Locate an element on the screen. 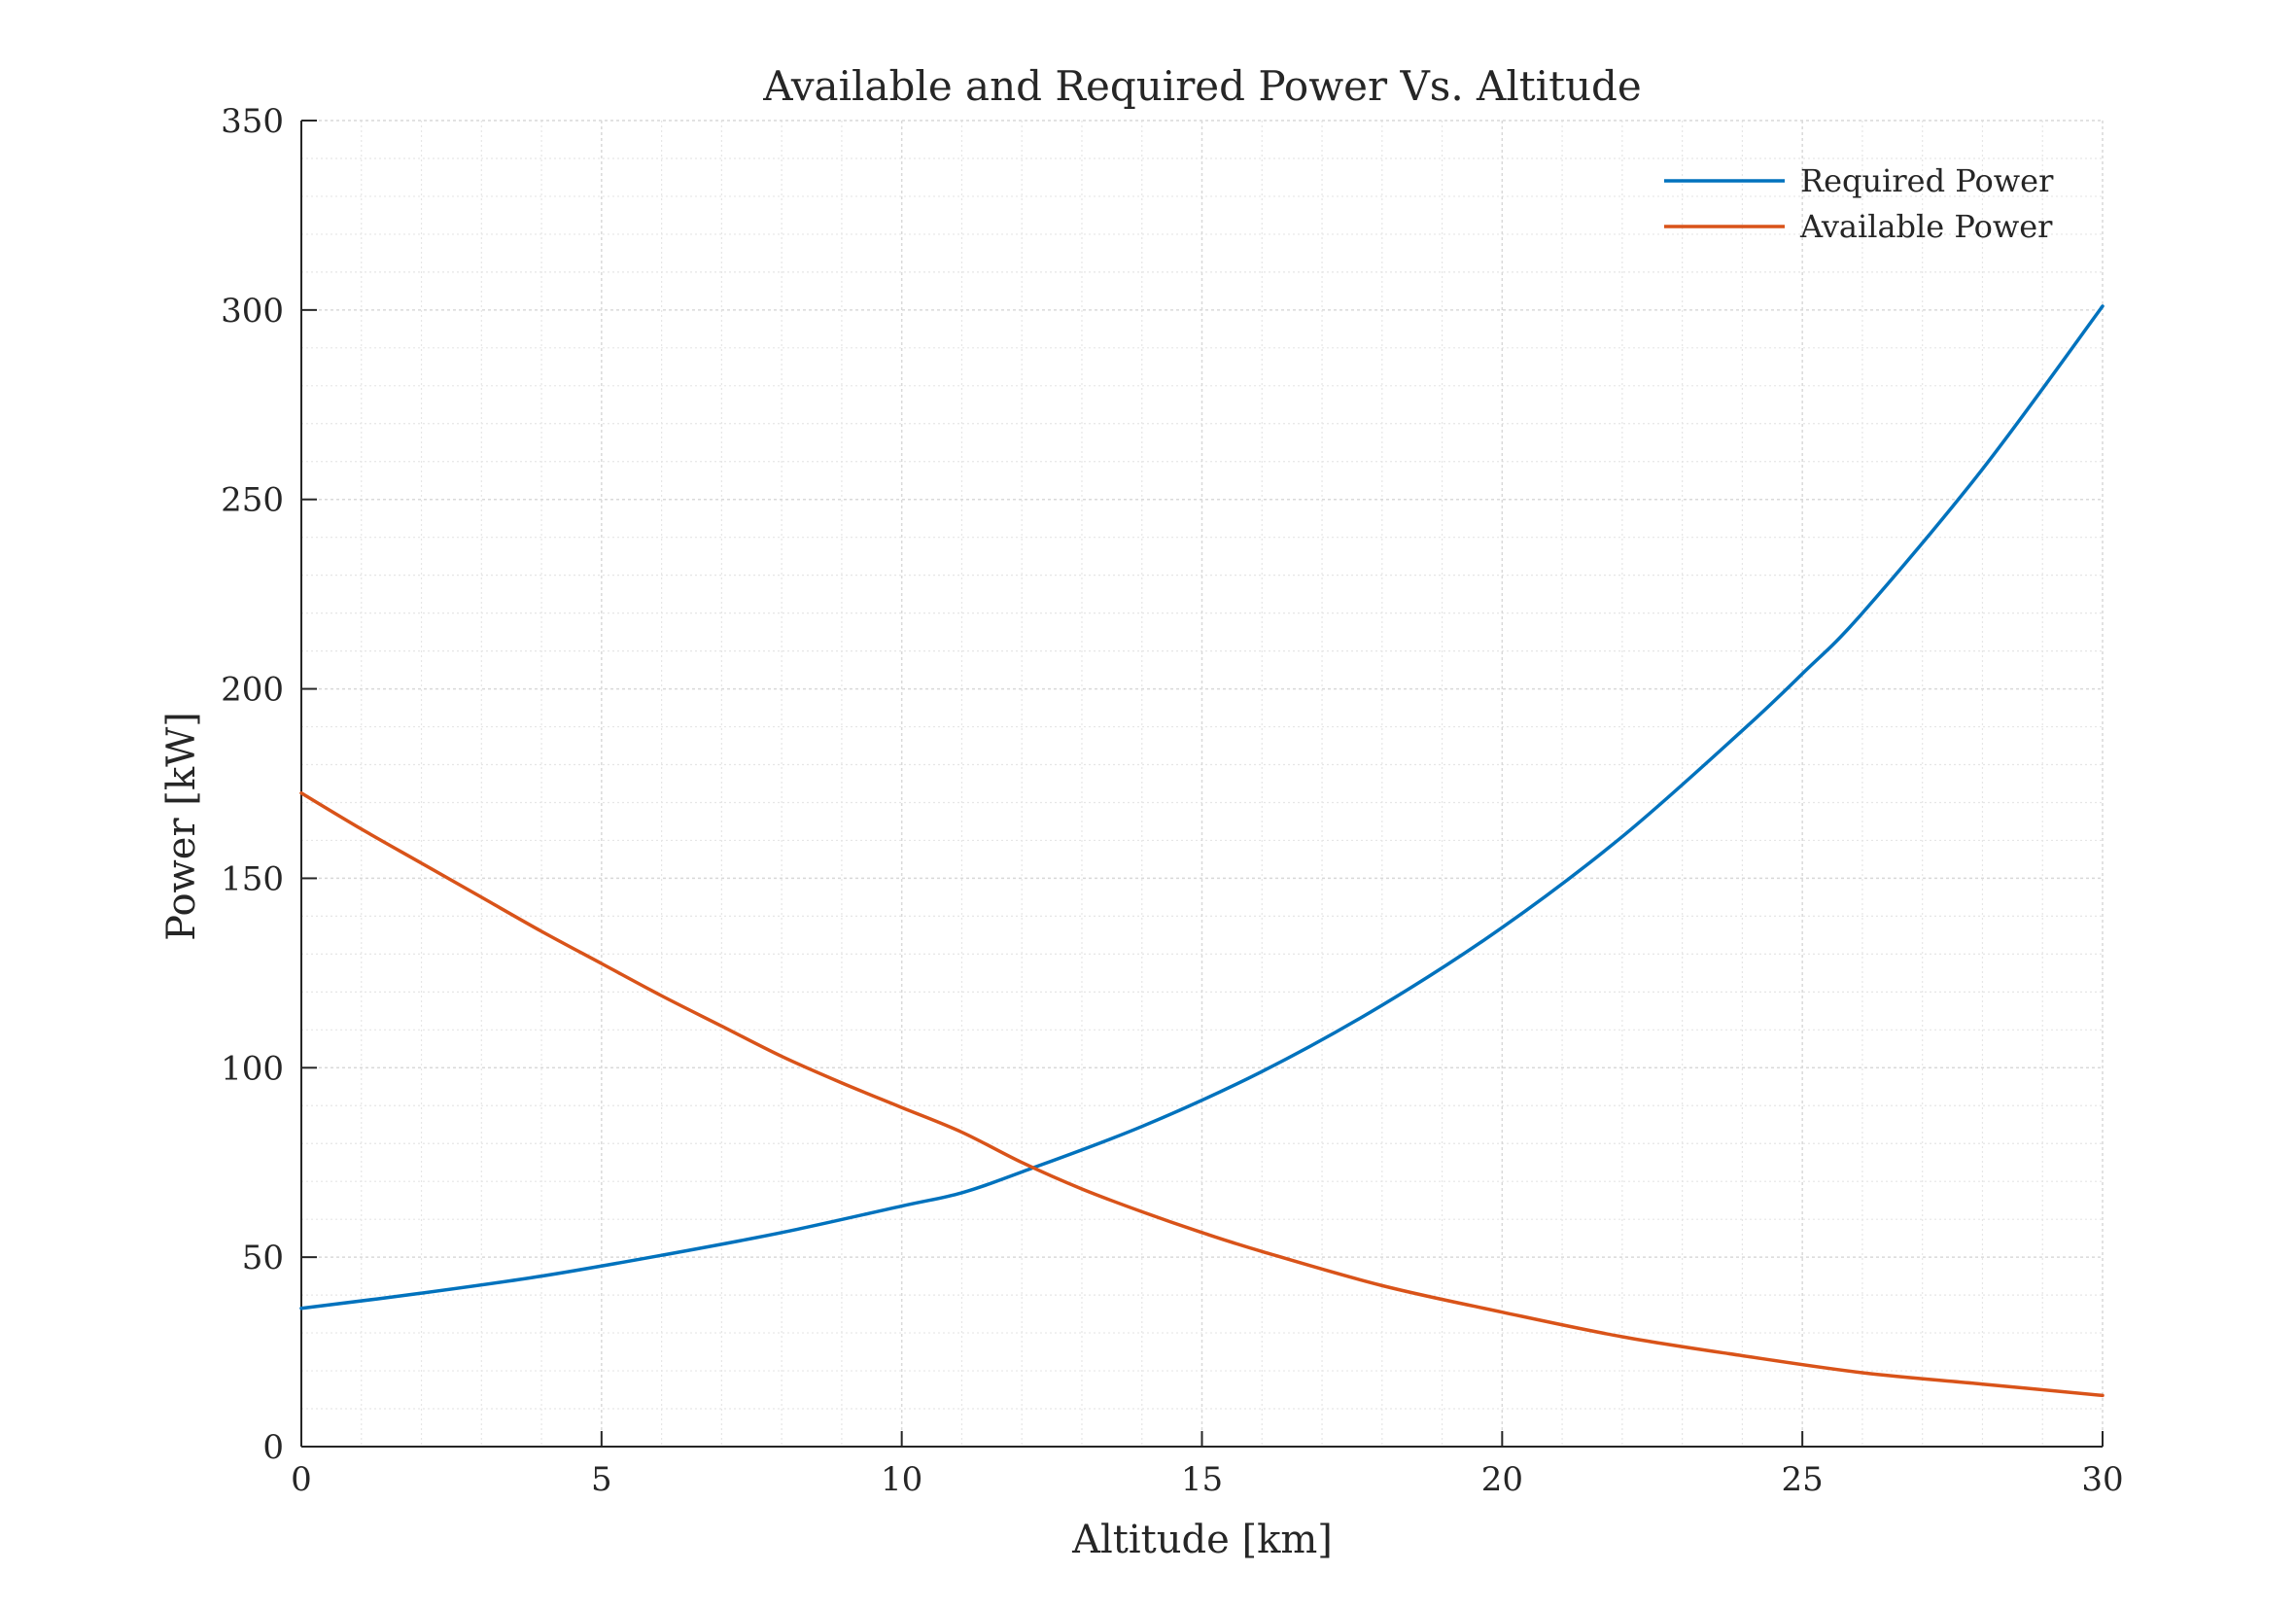 This screenshot has height=1608, width=2296. y-tick-label: 50 is located at coordinates (263, 1258).